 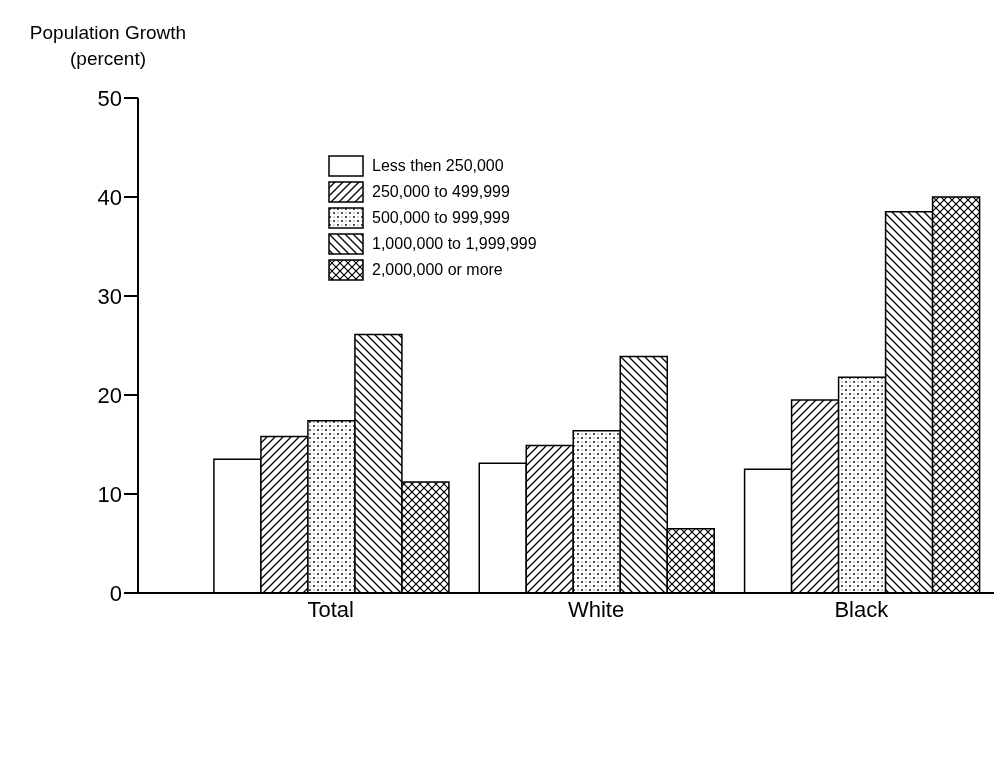 I want to click on x-tick-label: White, so click(x=596, y=609).